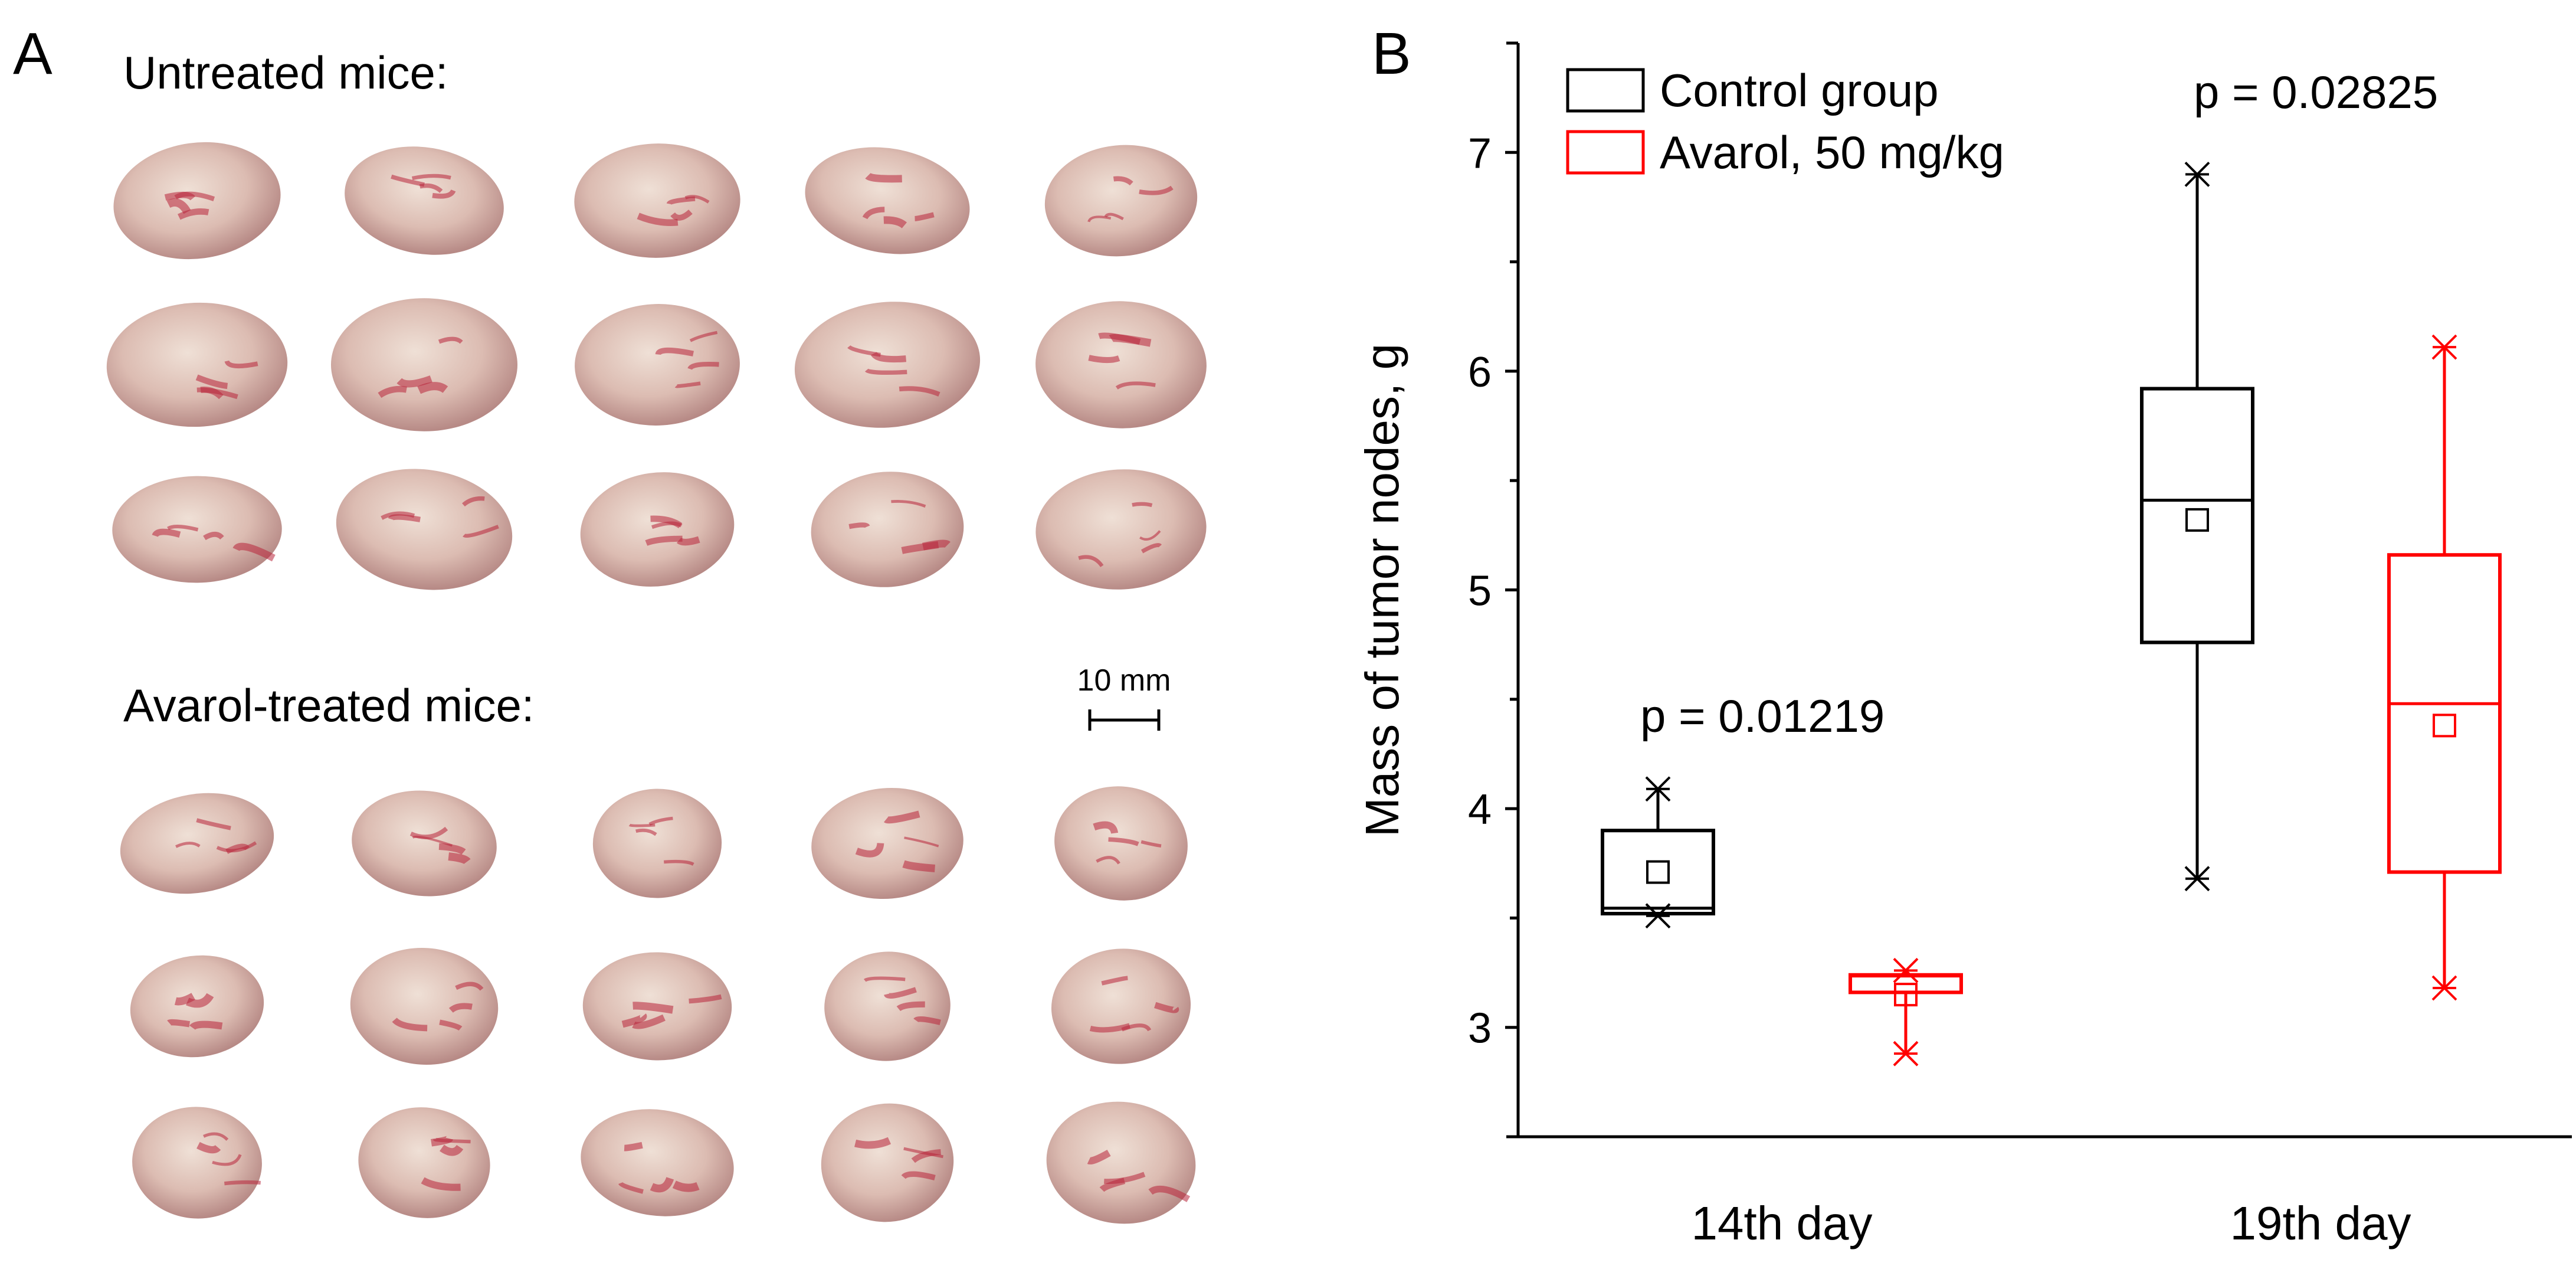 The image size is (2576, 1266). Describe the element at coordinates (285, 73) in the screenshot. I see `untreated-title: Untreated mice:` at that location.